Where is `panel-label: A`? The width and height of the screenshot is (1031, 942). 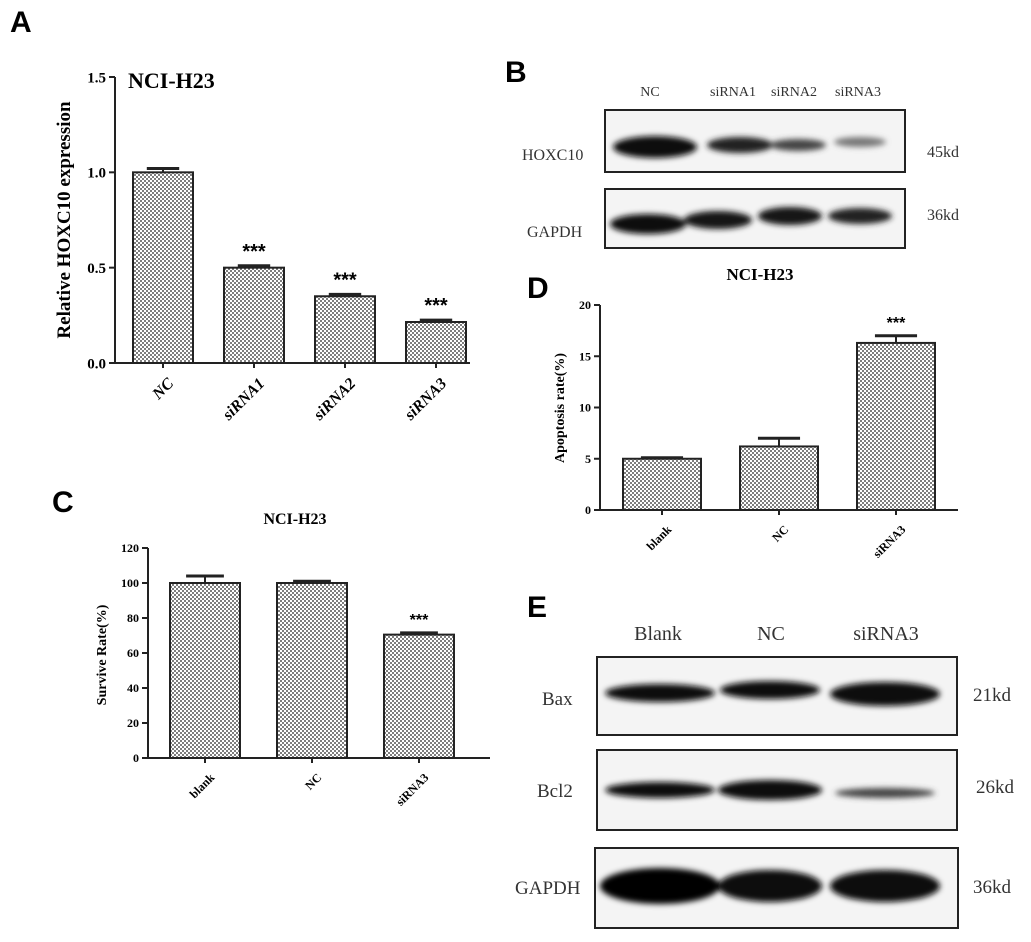
panel-label: A is located at coordinates (21, 22).